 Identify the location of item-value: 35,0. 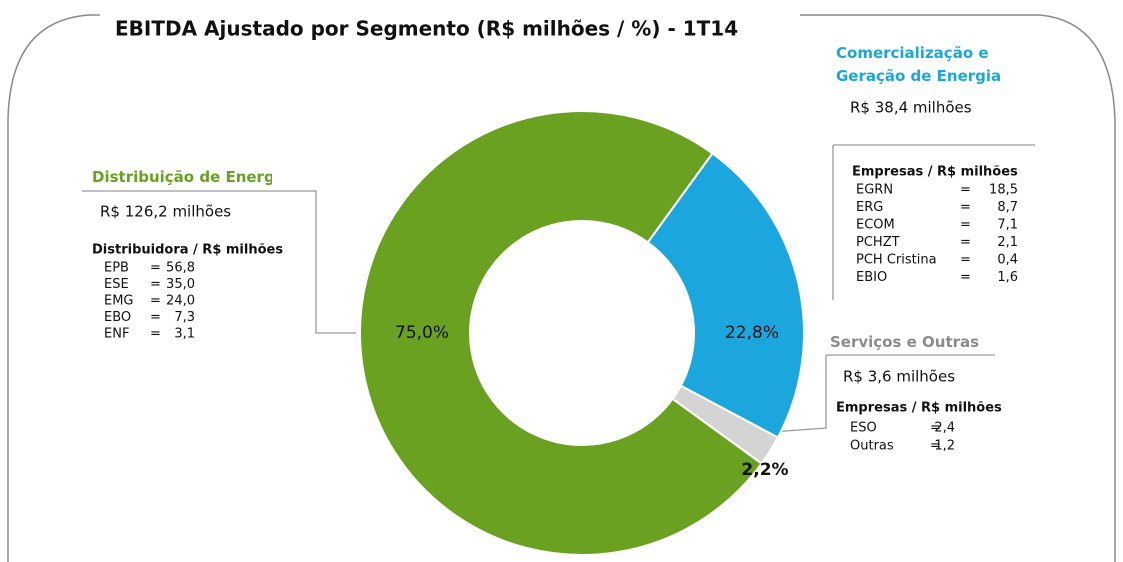
(180, 284).